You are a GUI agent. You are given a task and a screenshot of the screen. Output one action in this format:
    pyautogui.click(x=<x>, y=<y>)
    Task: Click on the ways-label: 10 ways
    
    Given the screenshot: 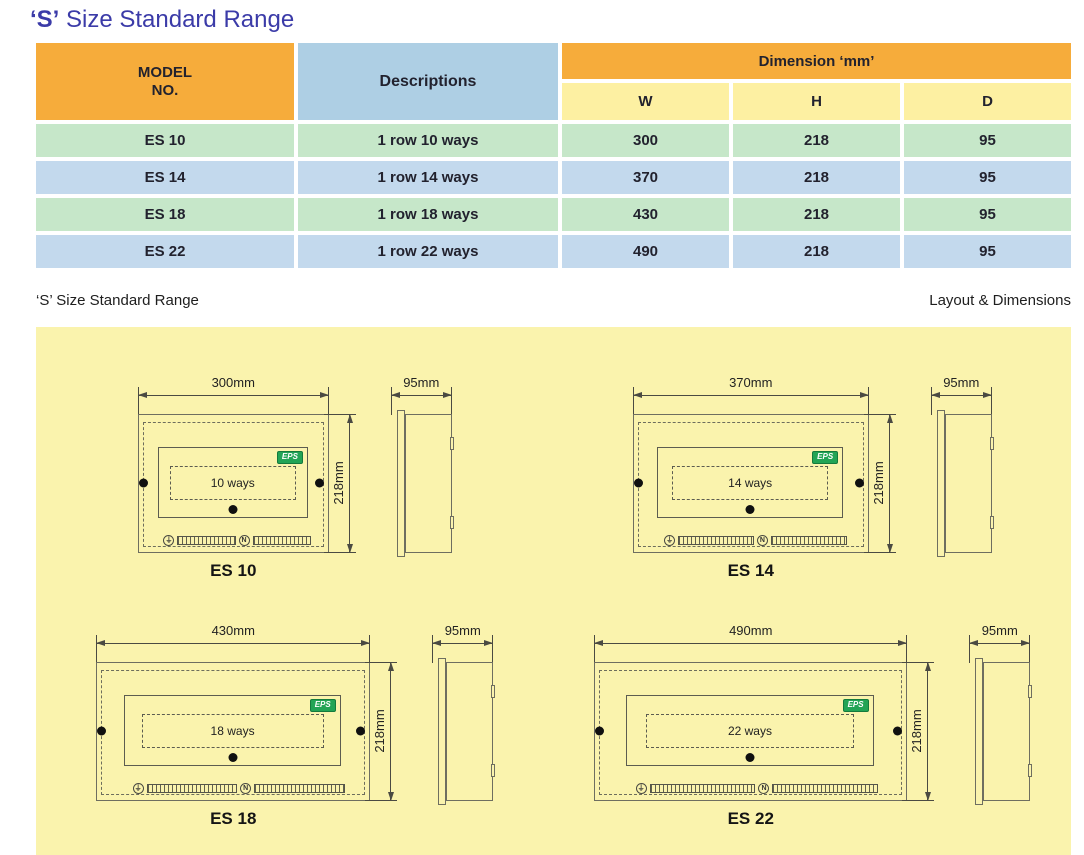 What is the action you would take?
    pyautogui.click(x=232, y=482)
    